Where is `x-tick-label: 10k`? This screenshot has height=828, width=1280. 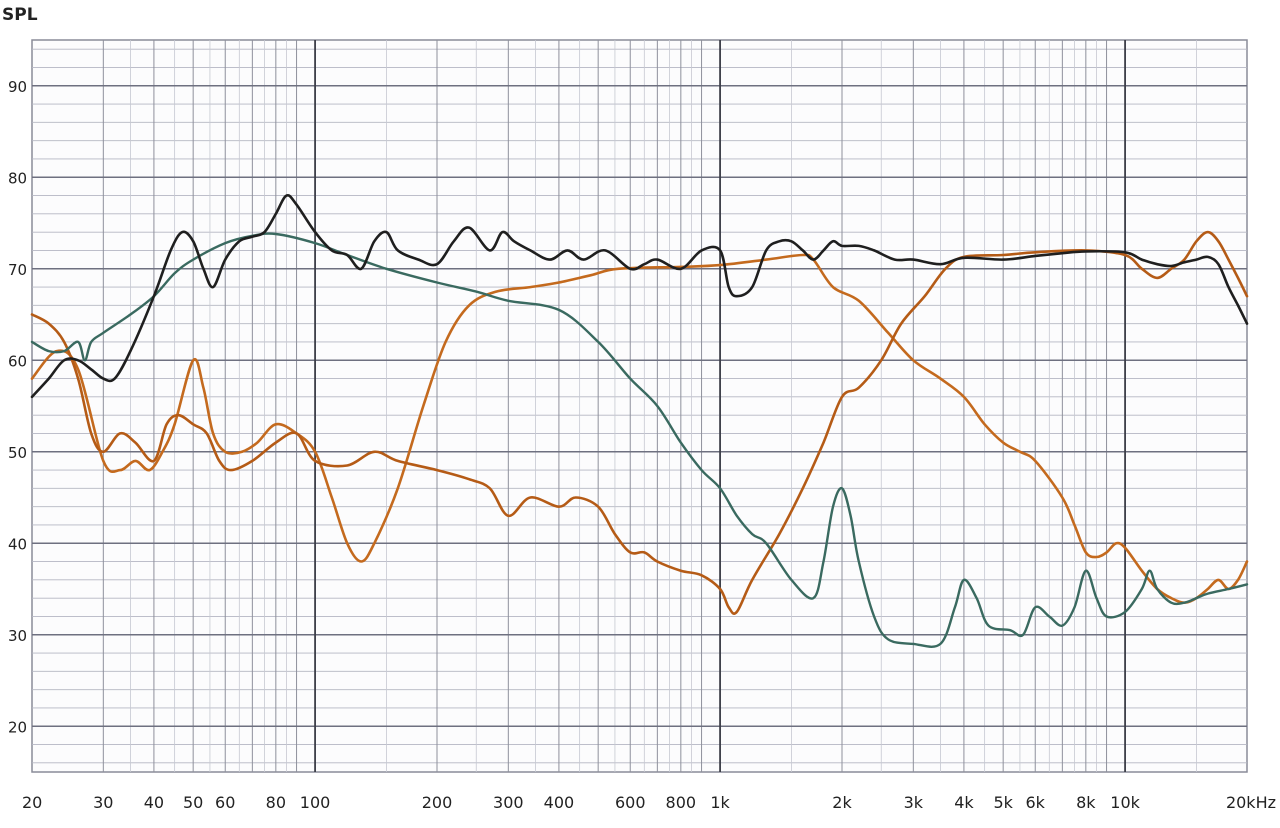
x-tick-label: 10k is located at coordinates (1125, 802).